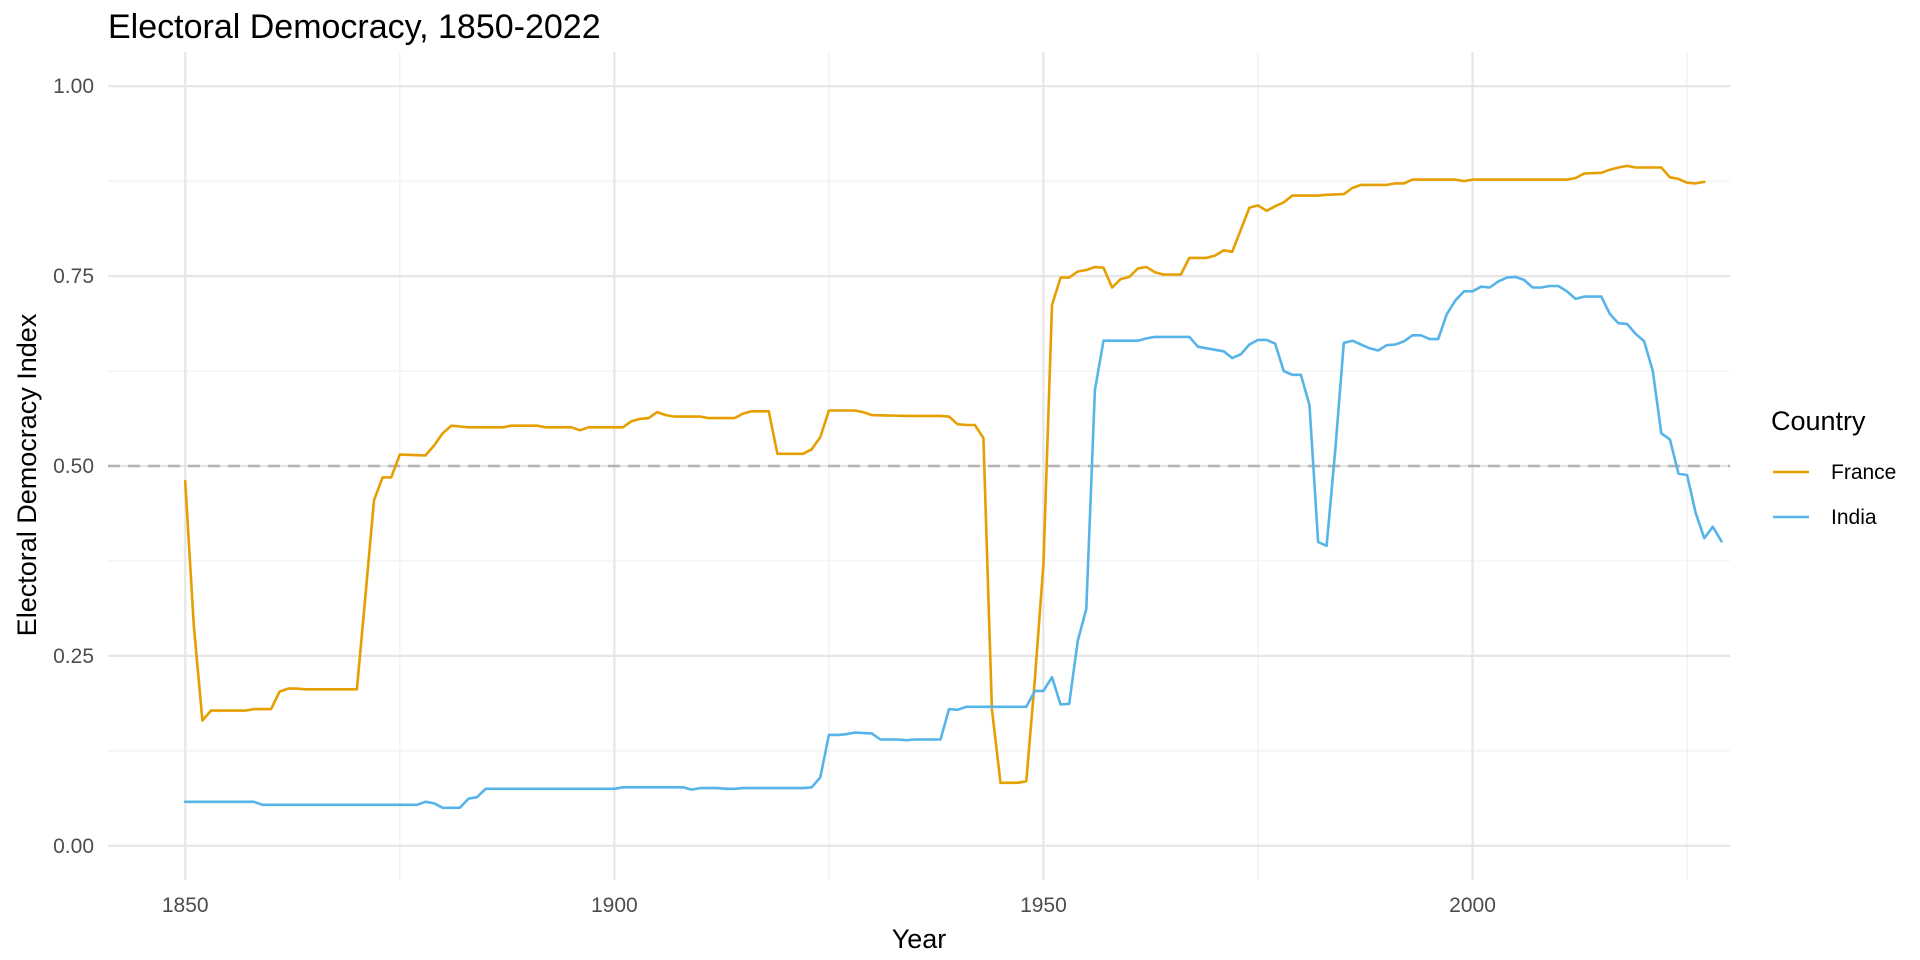 This screenshot has width=1920, height=960. What do you see at coordinates (1818, 421) in the screenshot?
I see `legend-title: Country` at bounding box center [1818, 421].